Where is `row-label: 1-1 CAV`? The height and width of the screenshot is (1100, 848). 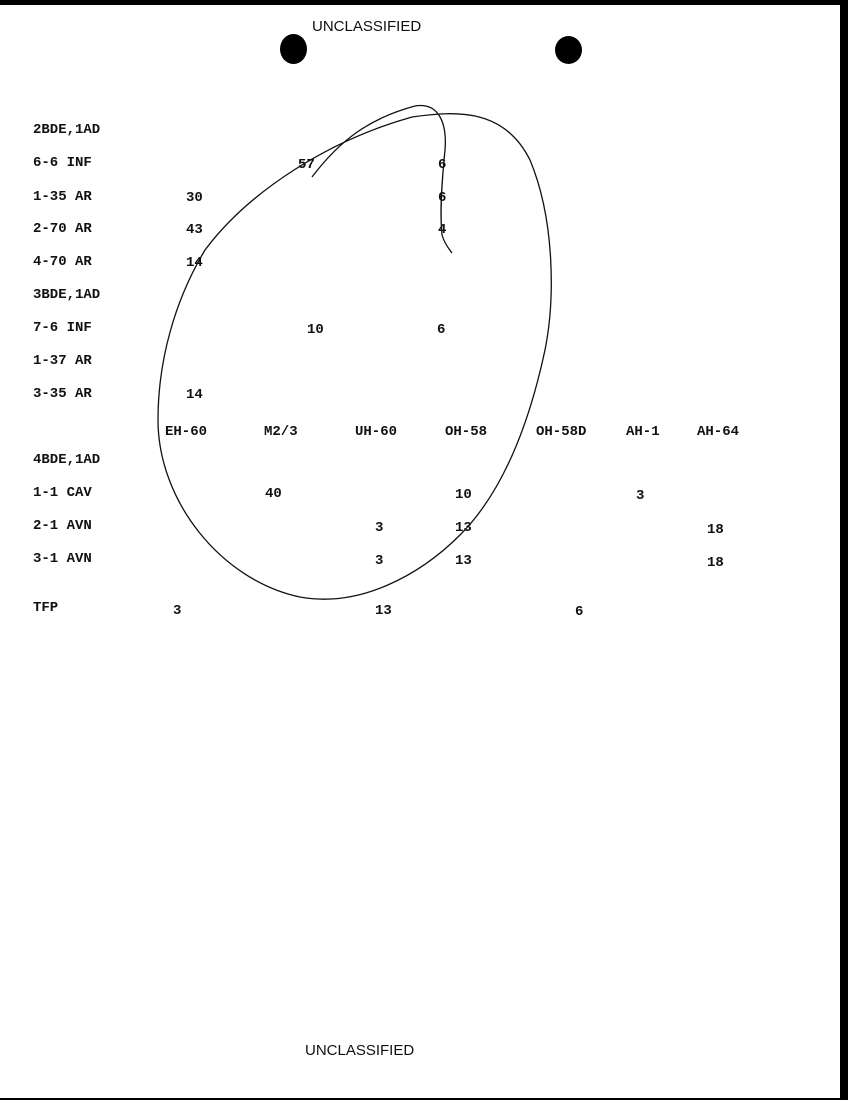 row-label: 1-1 CAV is located at coordinates (62, 493).